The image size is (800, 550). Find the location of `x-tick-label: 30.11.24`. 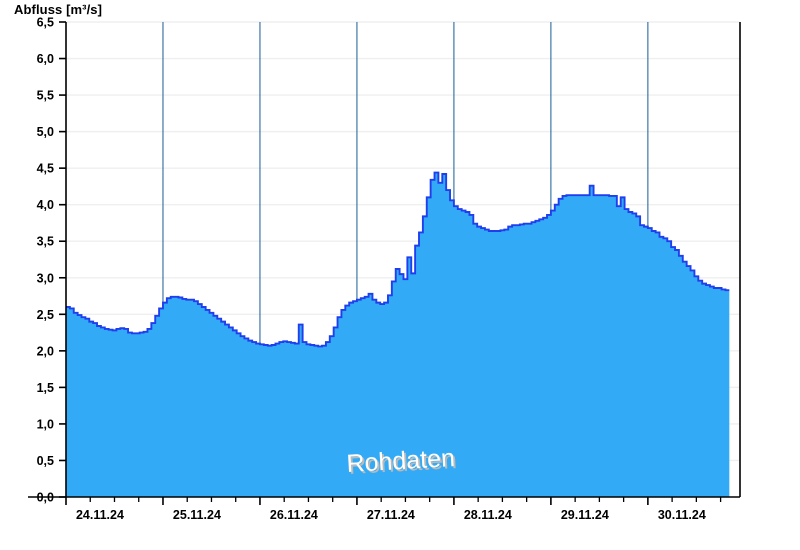

x-tick-label: 30.11.24 is located at coordinates (682, 515).